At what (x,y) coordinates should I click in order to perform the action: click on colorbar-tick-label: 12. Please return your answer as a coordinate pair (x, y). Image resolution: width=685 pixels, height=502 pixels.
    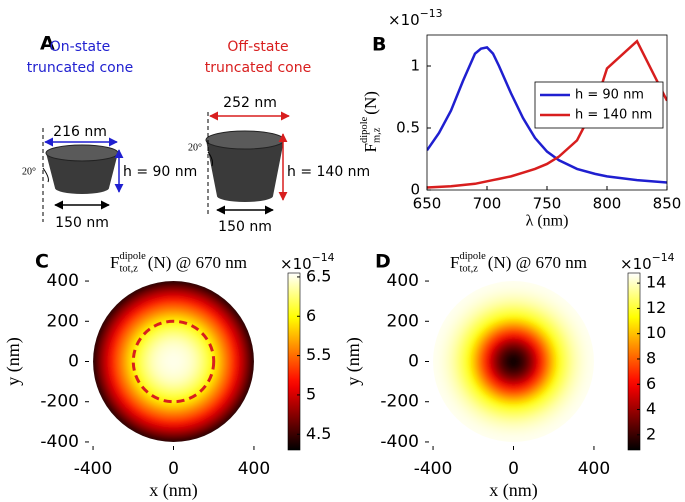
    Looking at the image, I should click on (656, 307).